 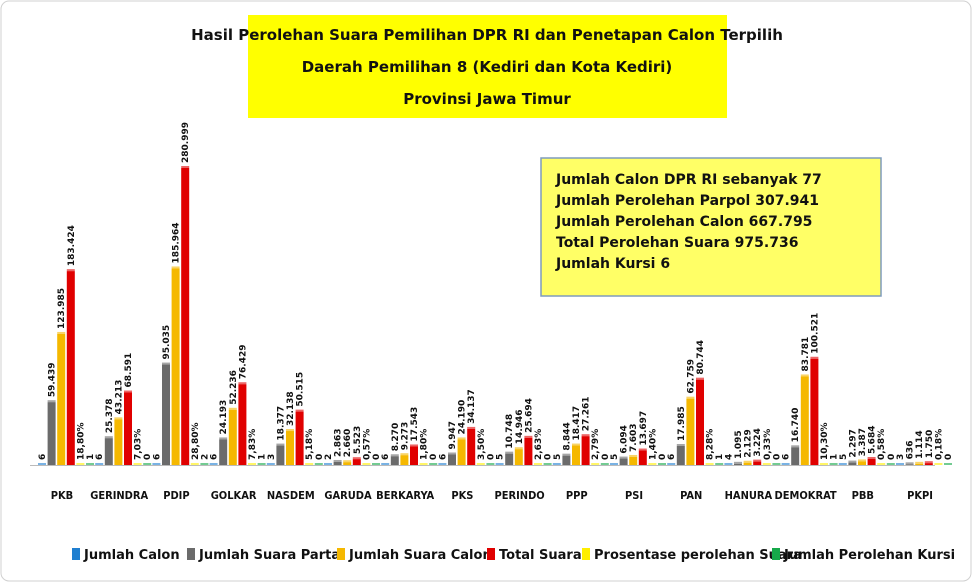 What do you see at coordinates (463, 417) in the screenshot?
I see `value-label: 24.190` at bounding box center [463, 417].